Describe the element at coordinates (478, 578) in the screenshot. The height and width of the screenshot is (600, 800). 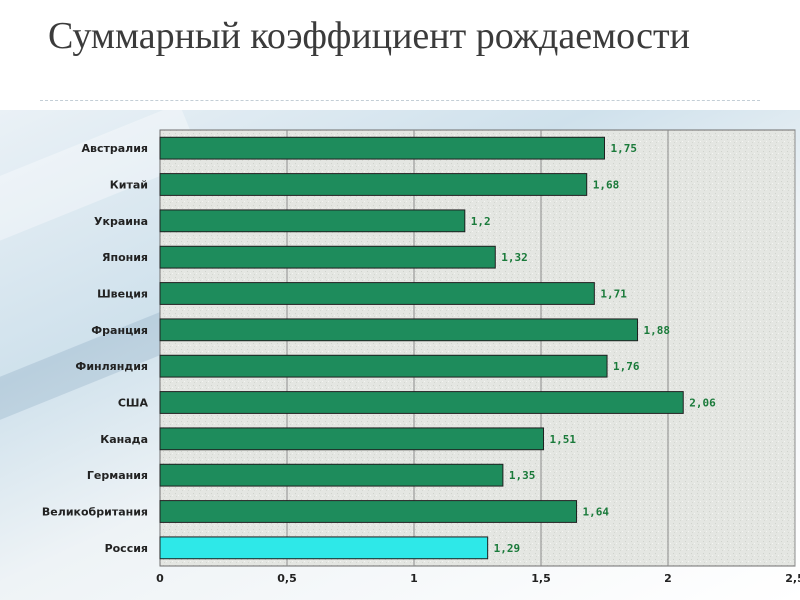
I see `x-axis-ticks: 0 0,5 1 1,5 2 2,5` at that location.